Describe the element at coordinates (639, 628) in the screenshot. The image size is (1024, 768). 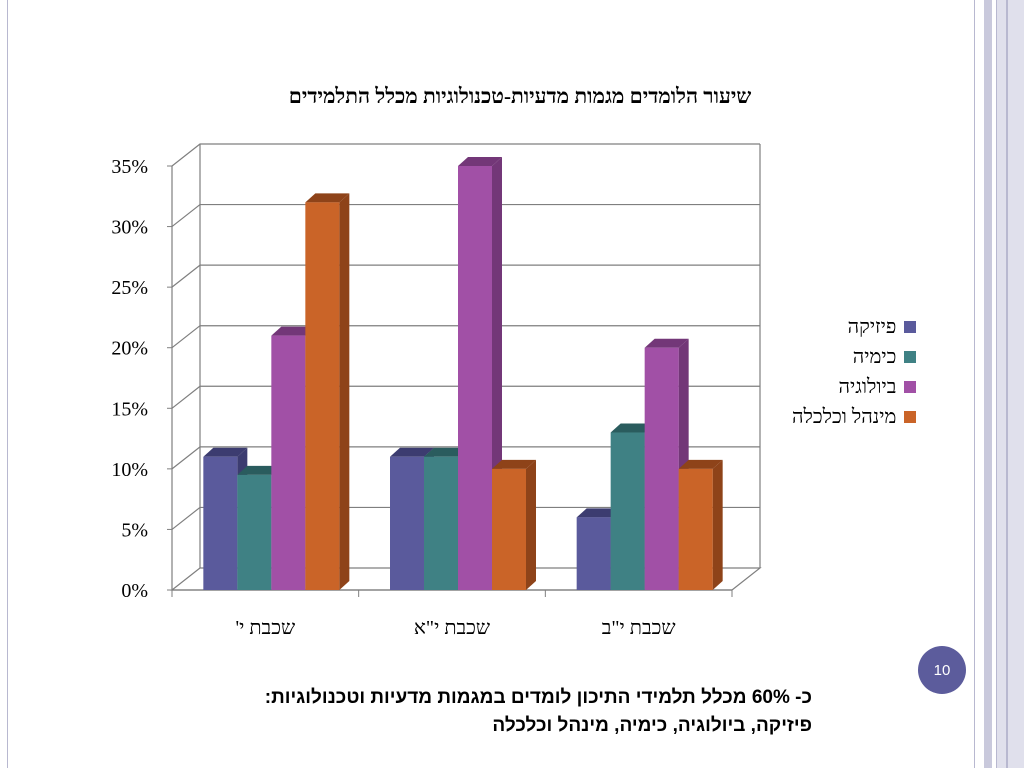
I see `x-tick-label: שכבת י"ב` at that location.